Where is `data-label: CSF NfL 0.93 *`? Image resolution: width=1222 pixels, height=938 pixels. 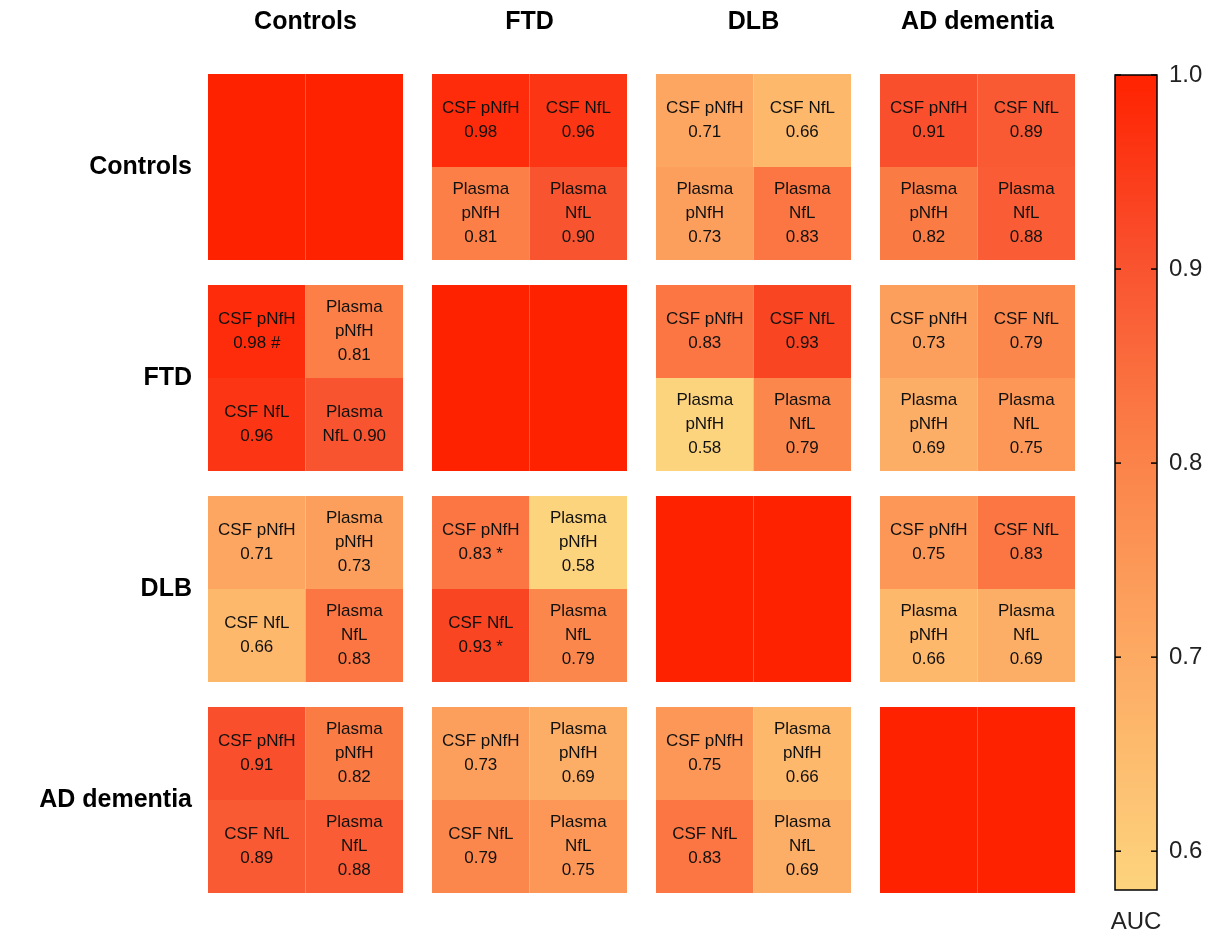 data-label: CSF NfL 0.93 * is located at coordinates (481, 635).